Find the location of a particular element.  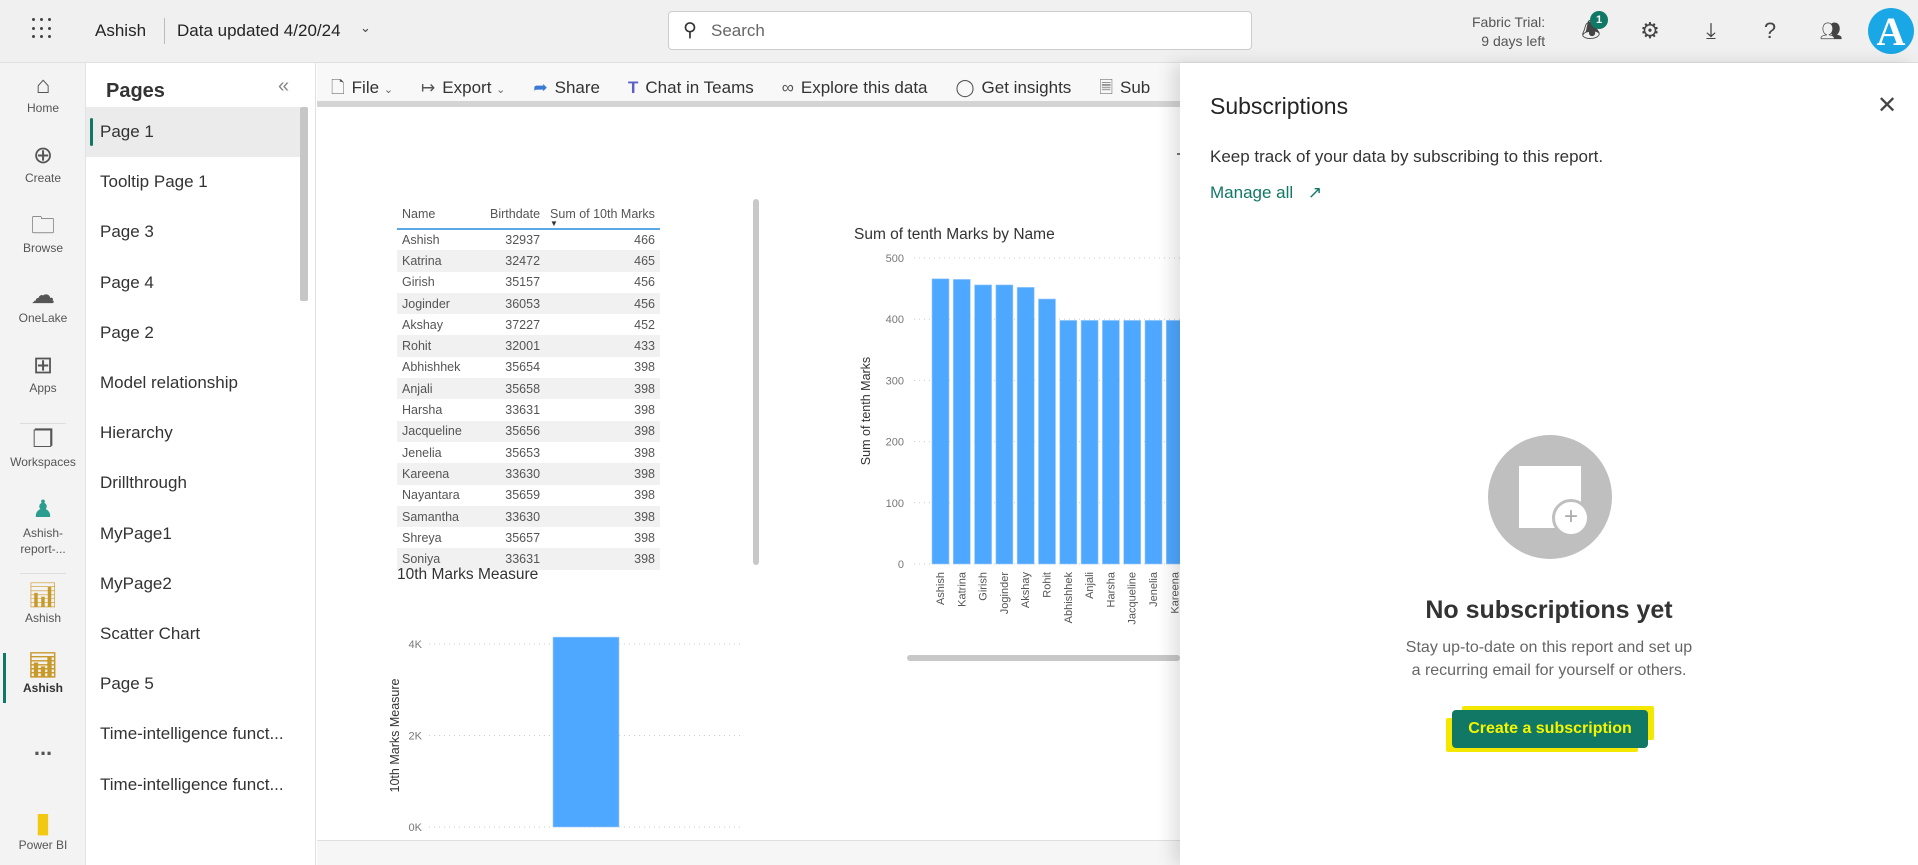

table-row: Abhishhek 35654 398 is located at coordinates (528, 367).